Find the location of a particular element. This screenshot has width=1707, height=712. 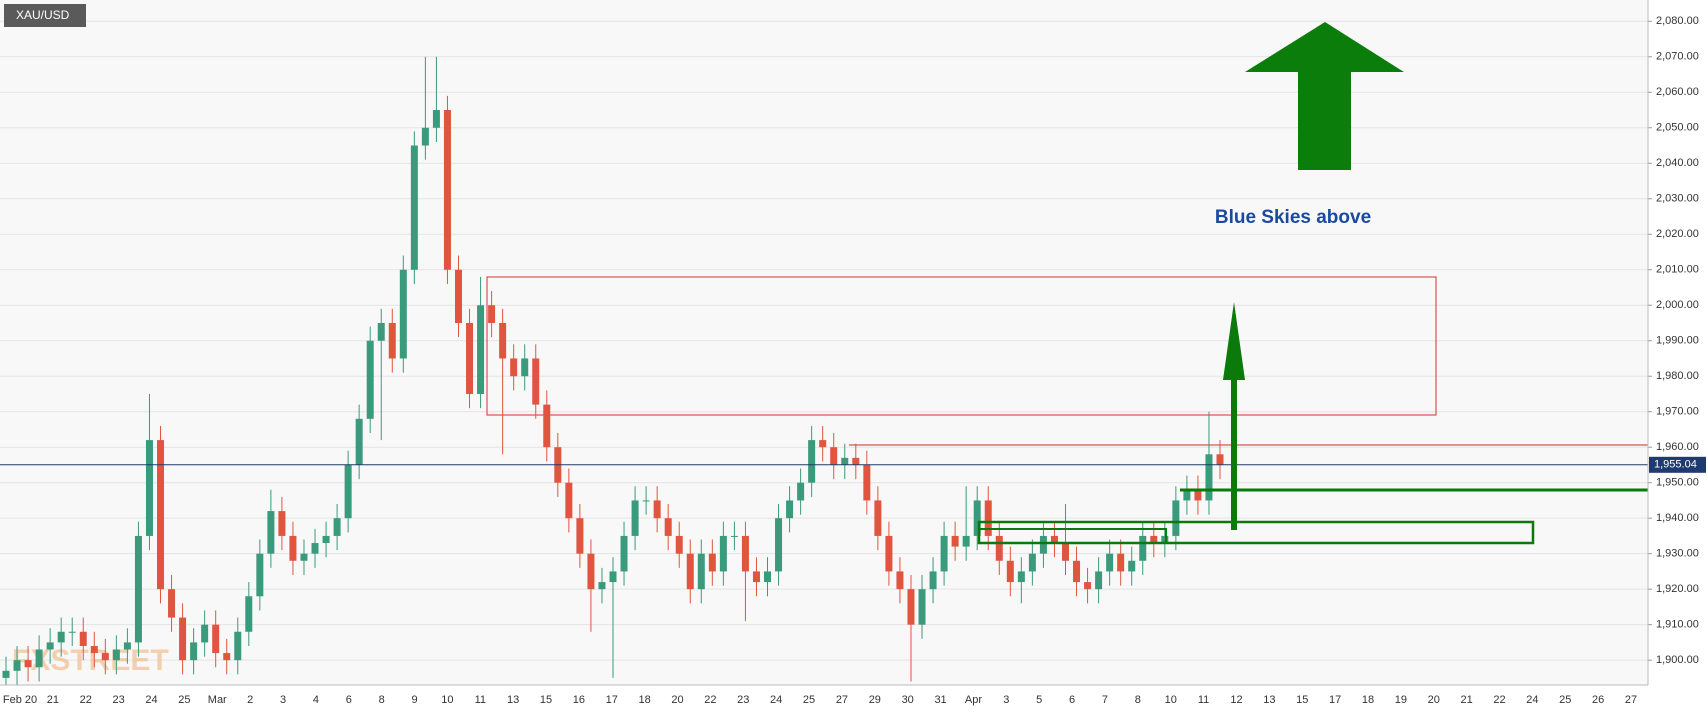

small-arrow-head is located at coordinates (1234, 341).